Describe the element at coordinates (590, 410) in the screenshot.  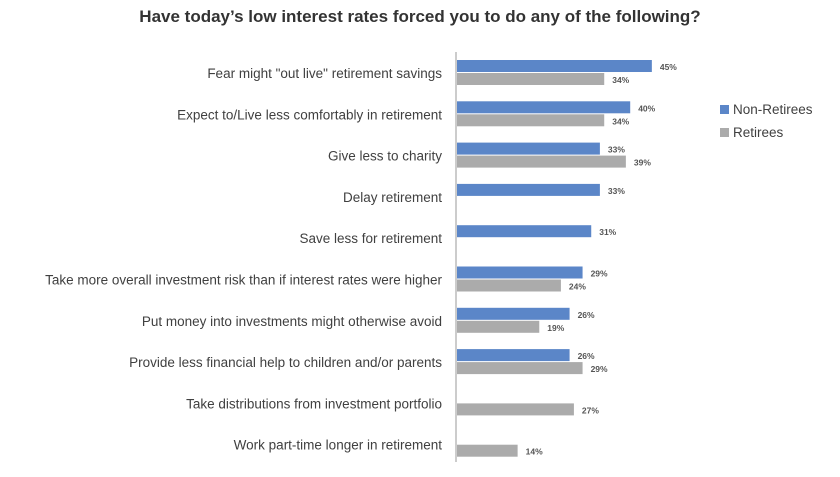
I see `retirees-value-label: 27%` at that location.